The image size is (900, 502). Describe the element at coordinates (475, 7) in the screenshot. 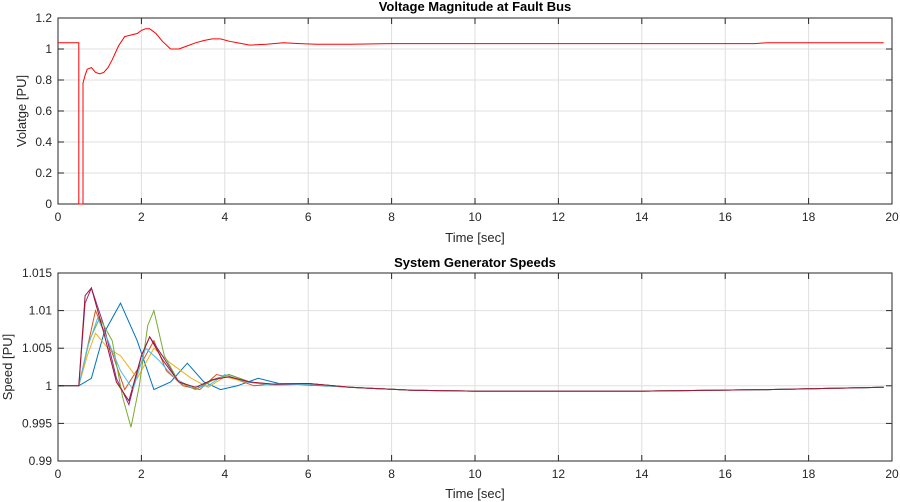

I see `chart-title: Voltage Magnitude at Fault Bus` at that location.